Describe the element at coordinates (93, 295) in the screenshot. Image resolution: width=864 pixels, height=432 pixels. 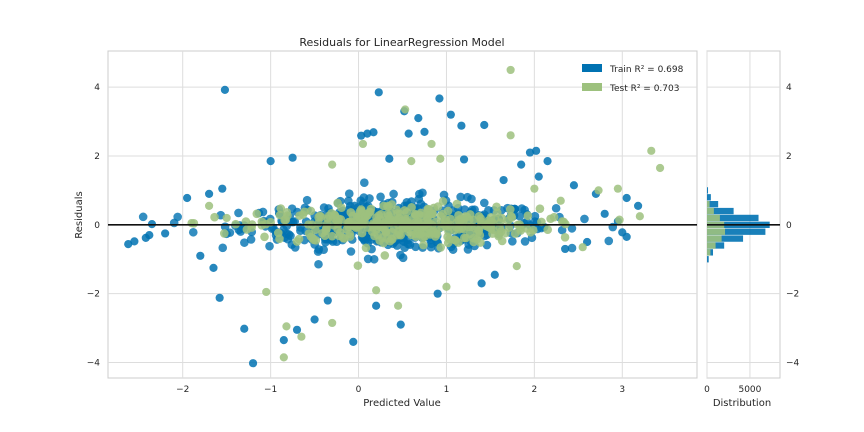
I see `y-tick-label: −2` at that location.